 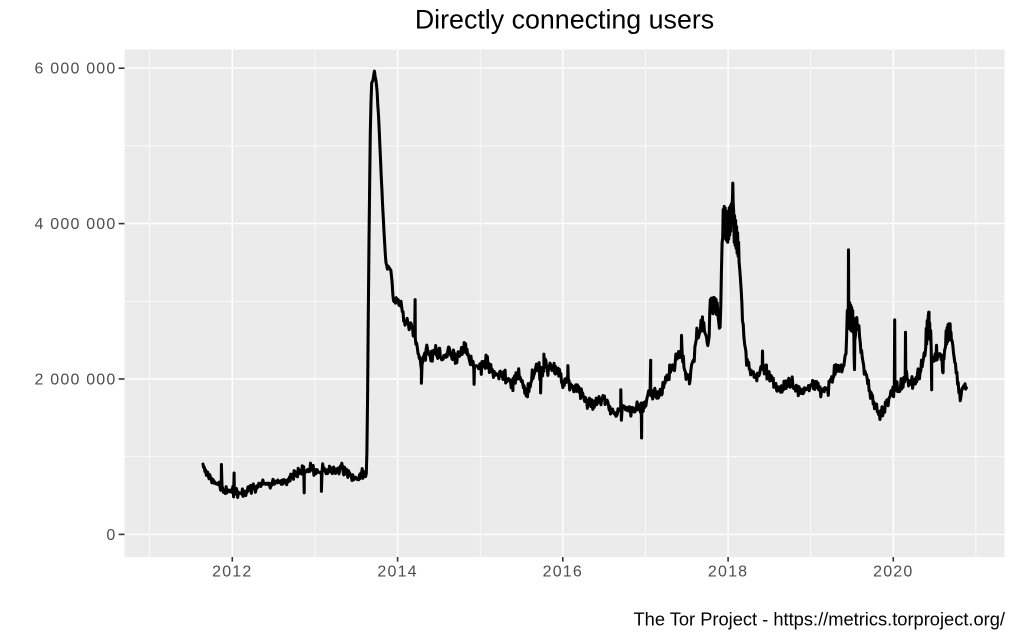 What do you see at coordinates (76, 224) in the screenshot?
I see `svg-text: 4 000 000` at bounding box center [76, 224].